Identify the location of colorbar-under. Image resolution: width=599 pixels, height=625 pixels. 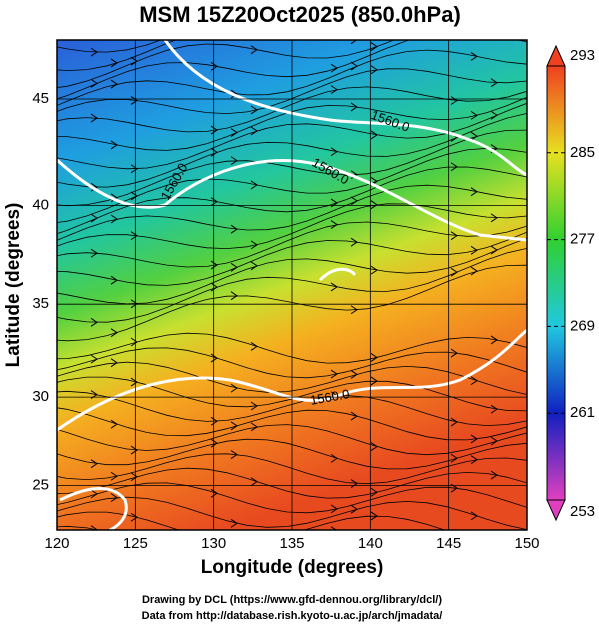
(556, 510).